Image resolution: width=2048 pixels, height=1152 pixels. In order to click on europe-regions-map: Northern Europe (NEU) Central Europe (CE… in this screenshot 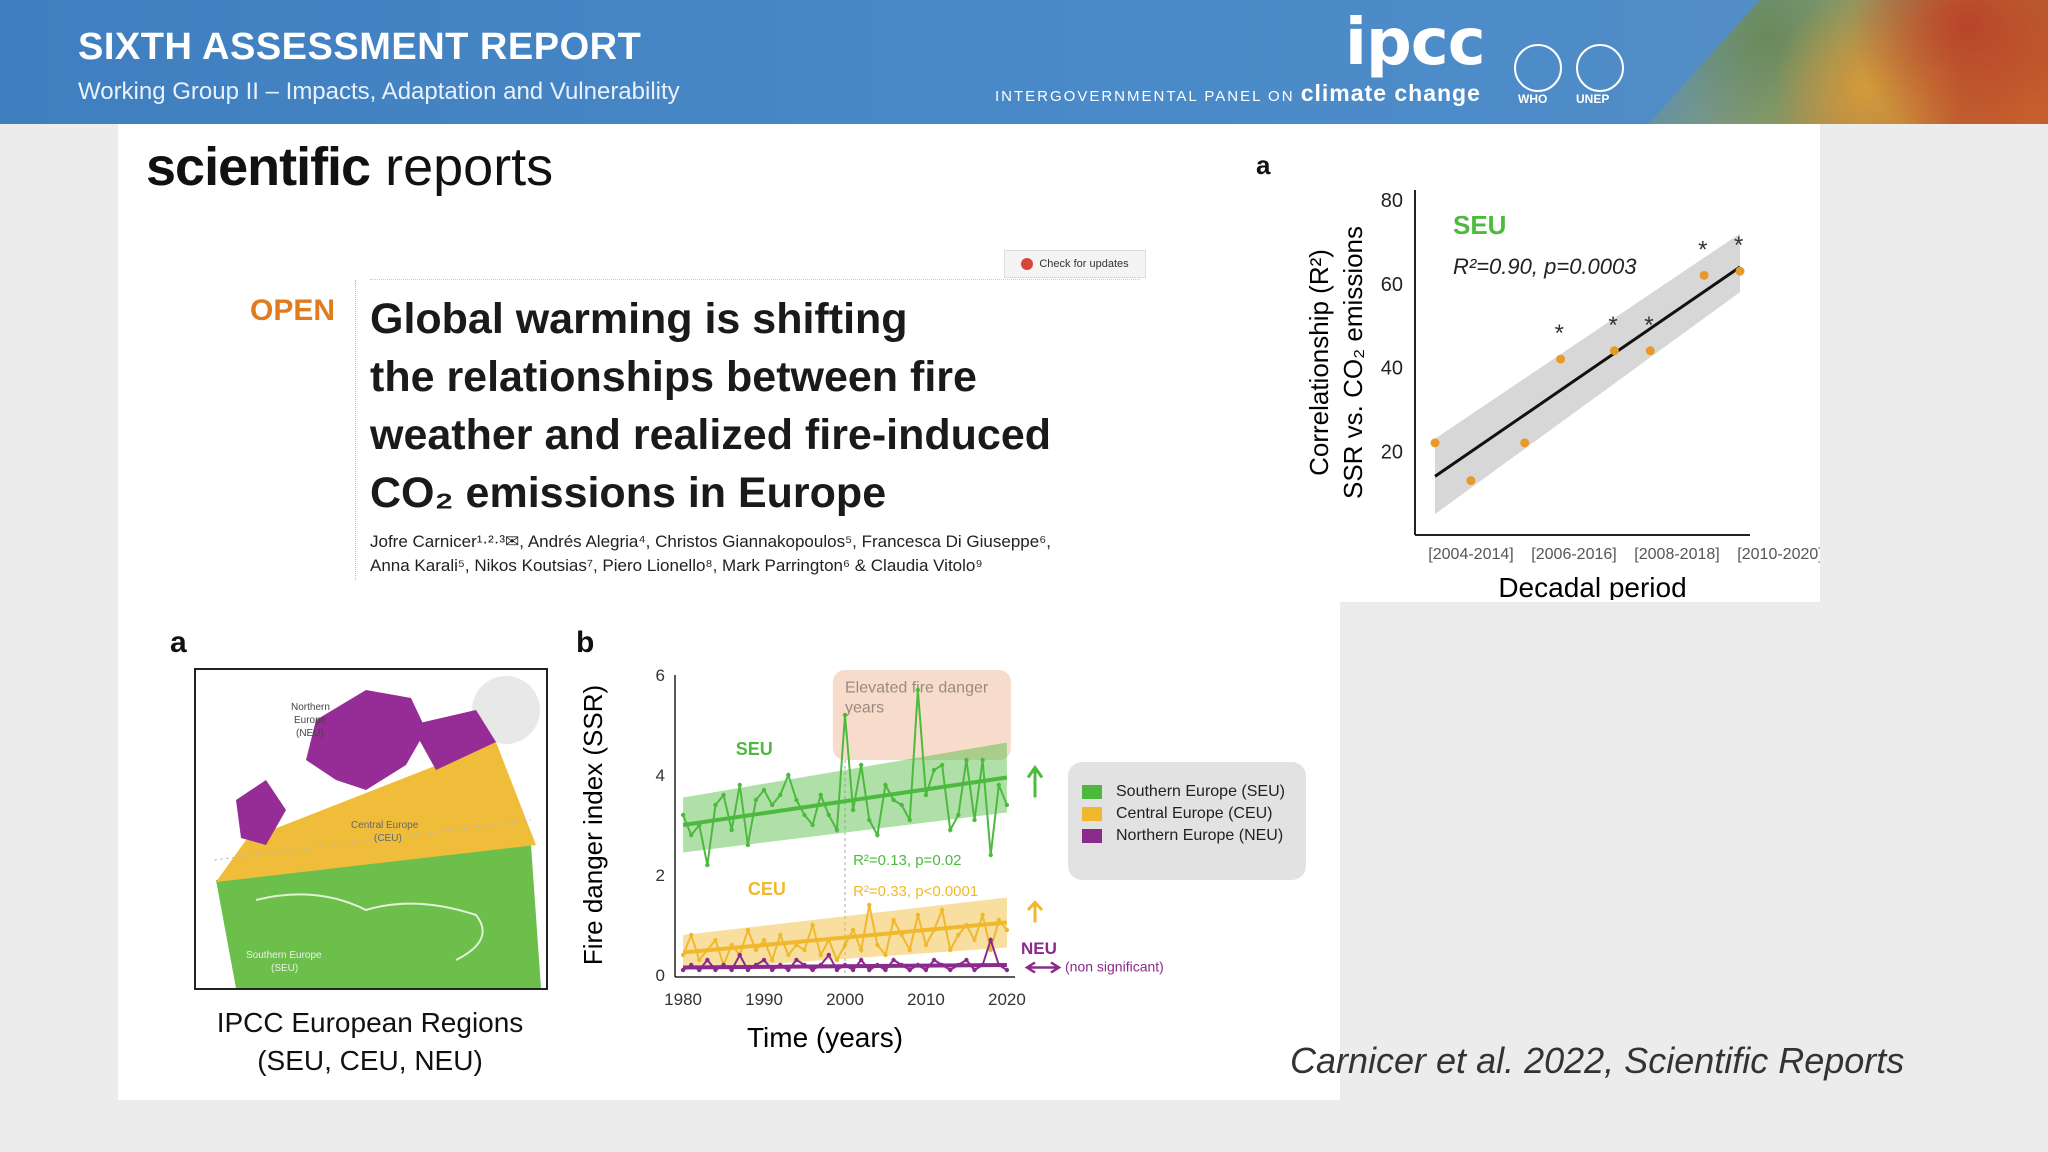, I will do `click(371, 829)`.